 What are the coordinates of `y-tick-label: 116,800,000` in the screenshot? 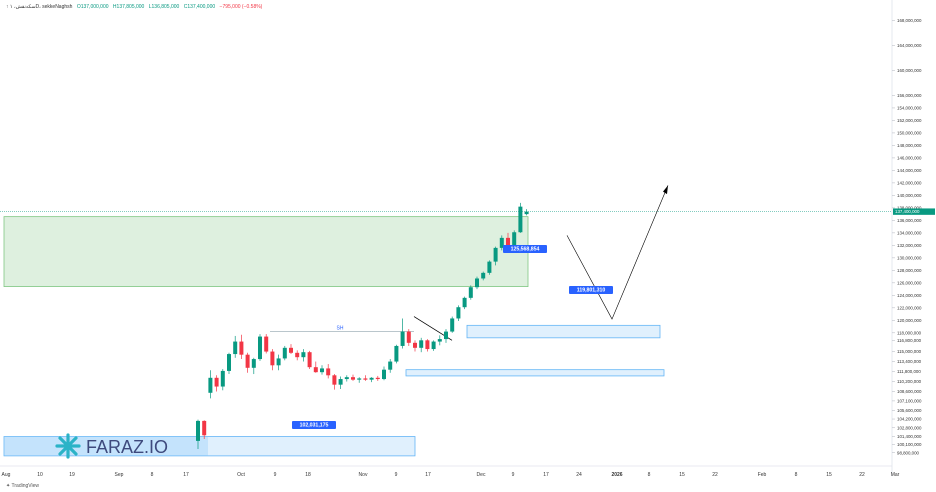 It's located at (909, 340).